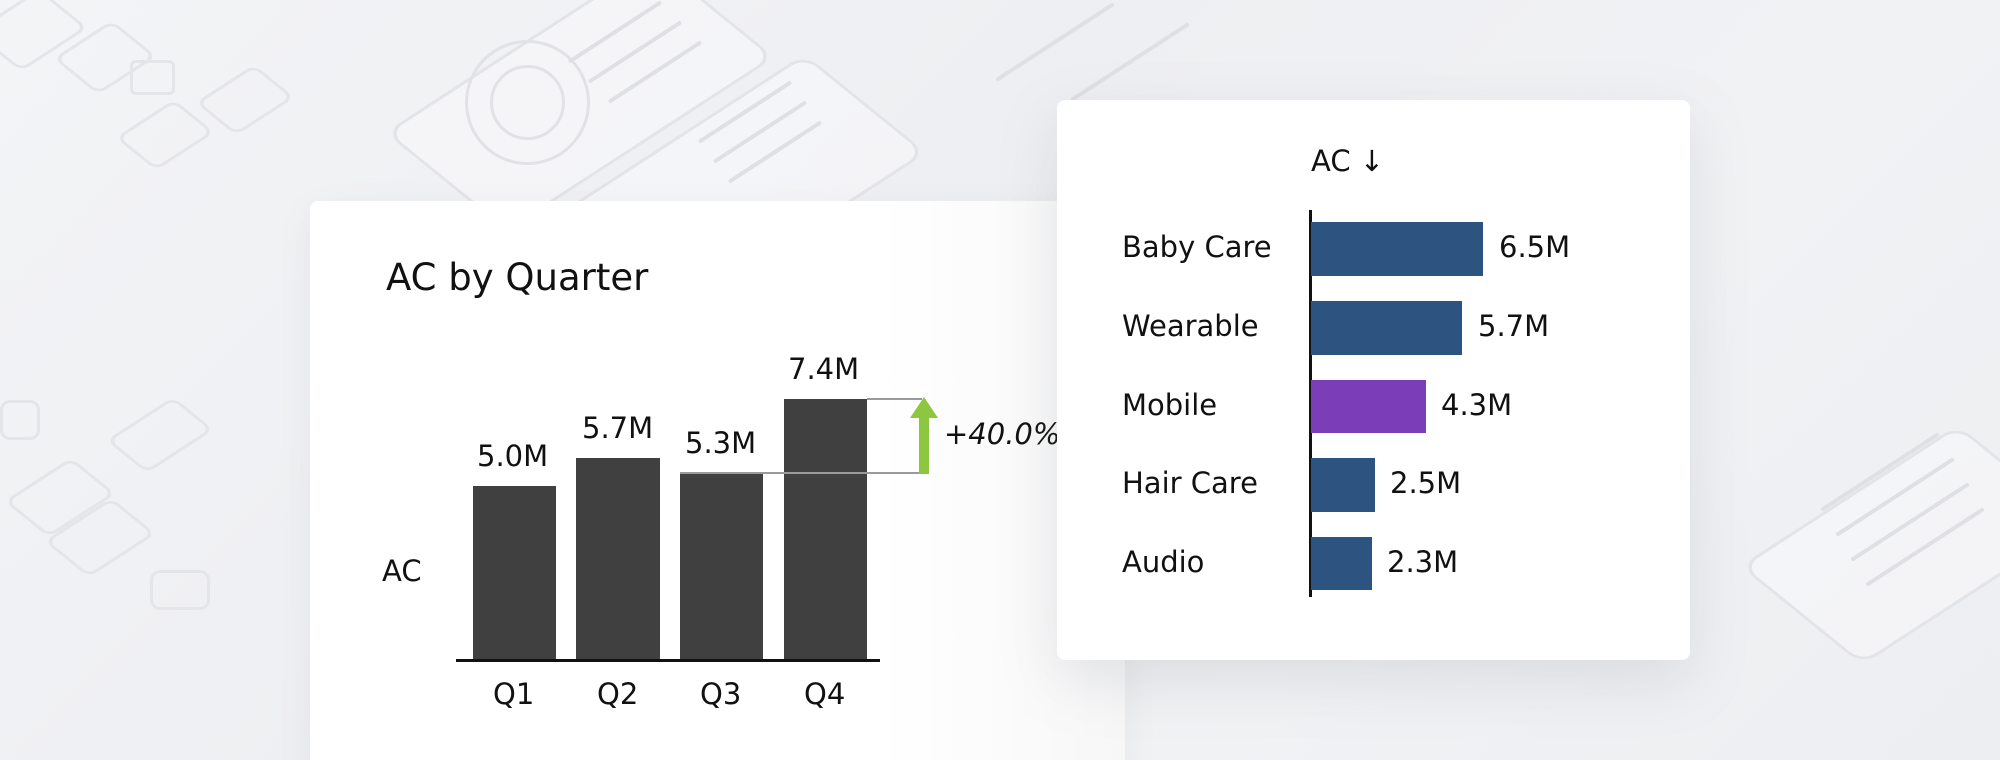 This screenshot has height=760, width=2000. What do you see at coordinates (1197, 247) in the screenshot?
I see `category-label-baby-care: Baby Care` at bounding box center [1197, 247].